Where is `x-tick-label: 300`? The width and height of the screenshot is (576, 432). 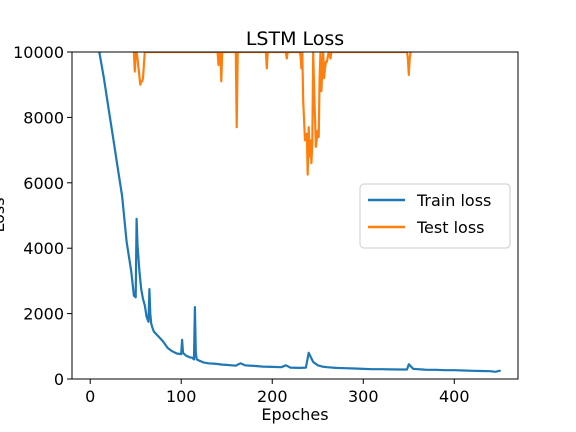 x-tick-label: 300 is located at coordinates (363, 396).